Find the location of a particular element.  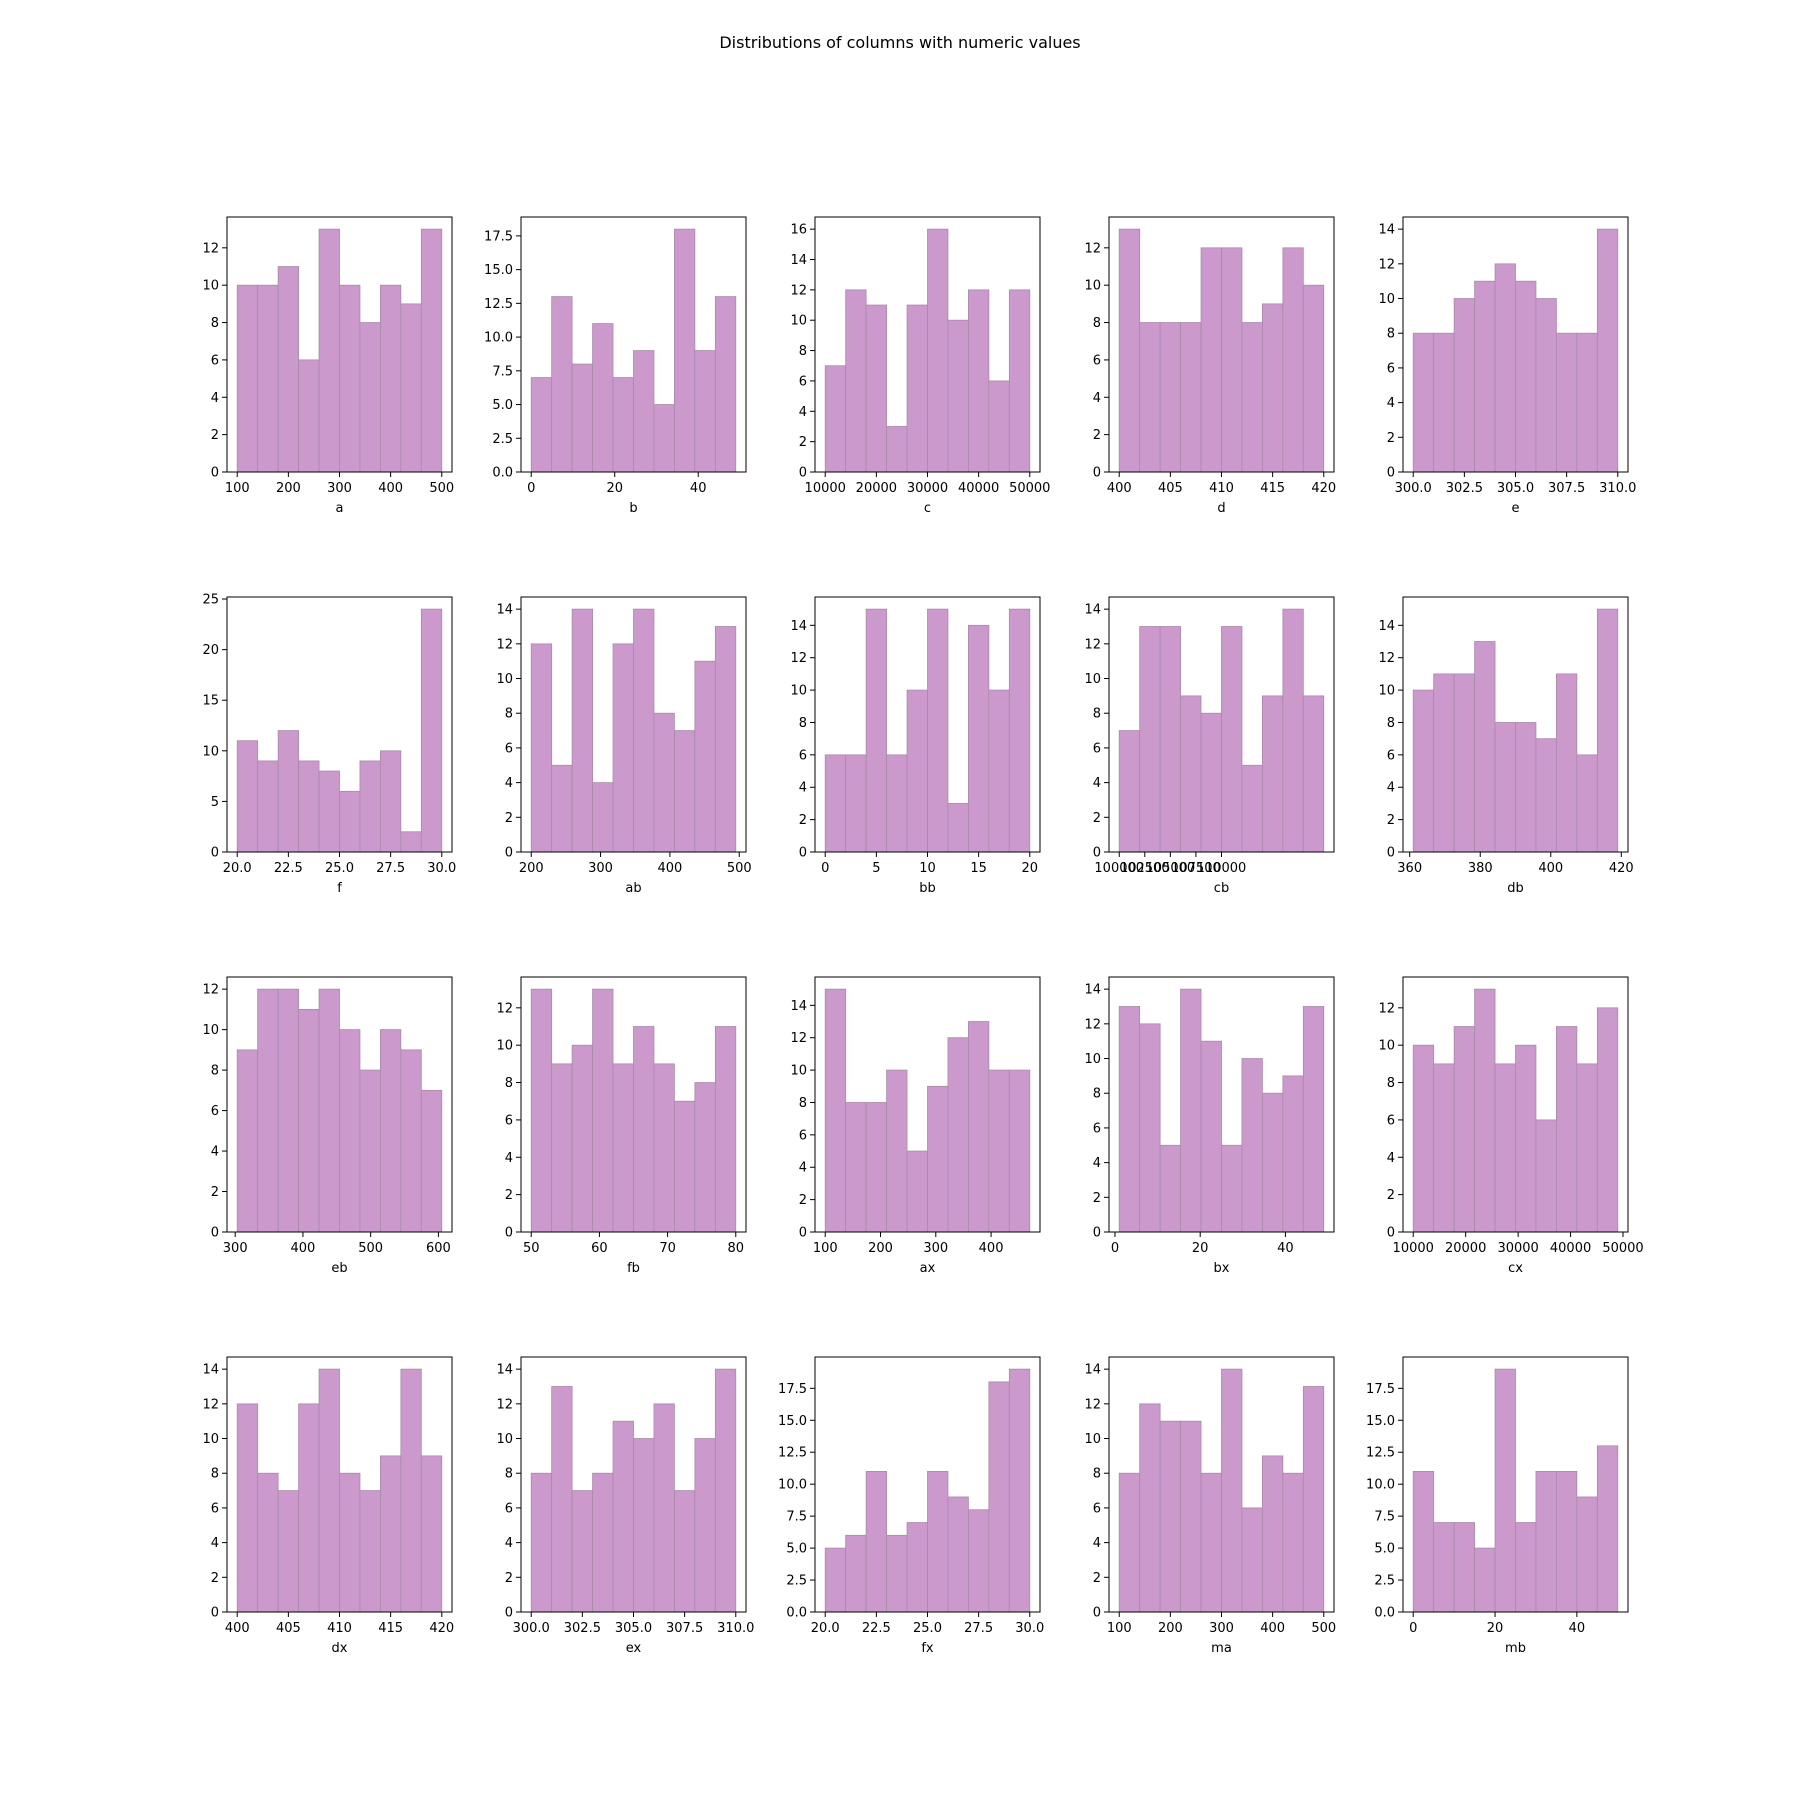

y-tick-label-fb-0: 0 is located at coordinates (509, 1233).